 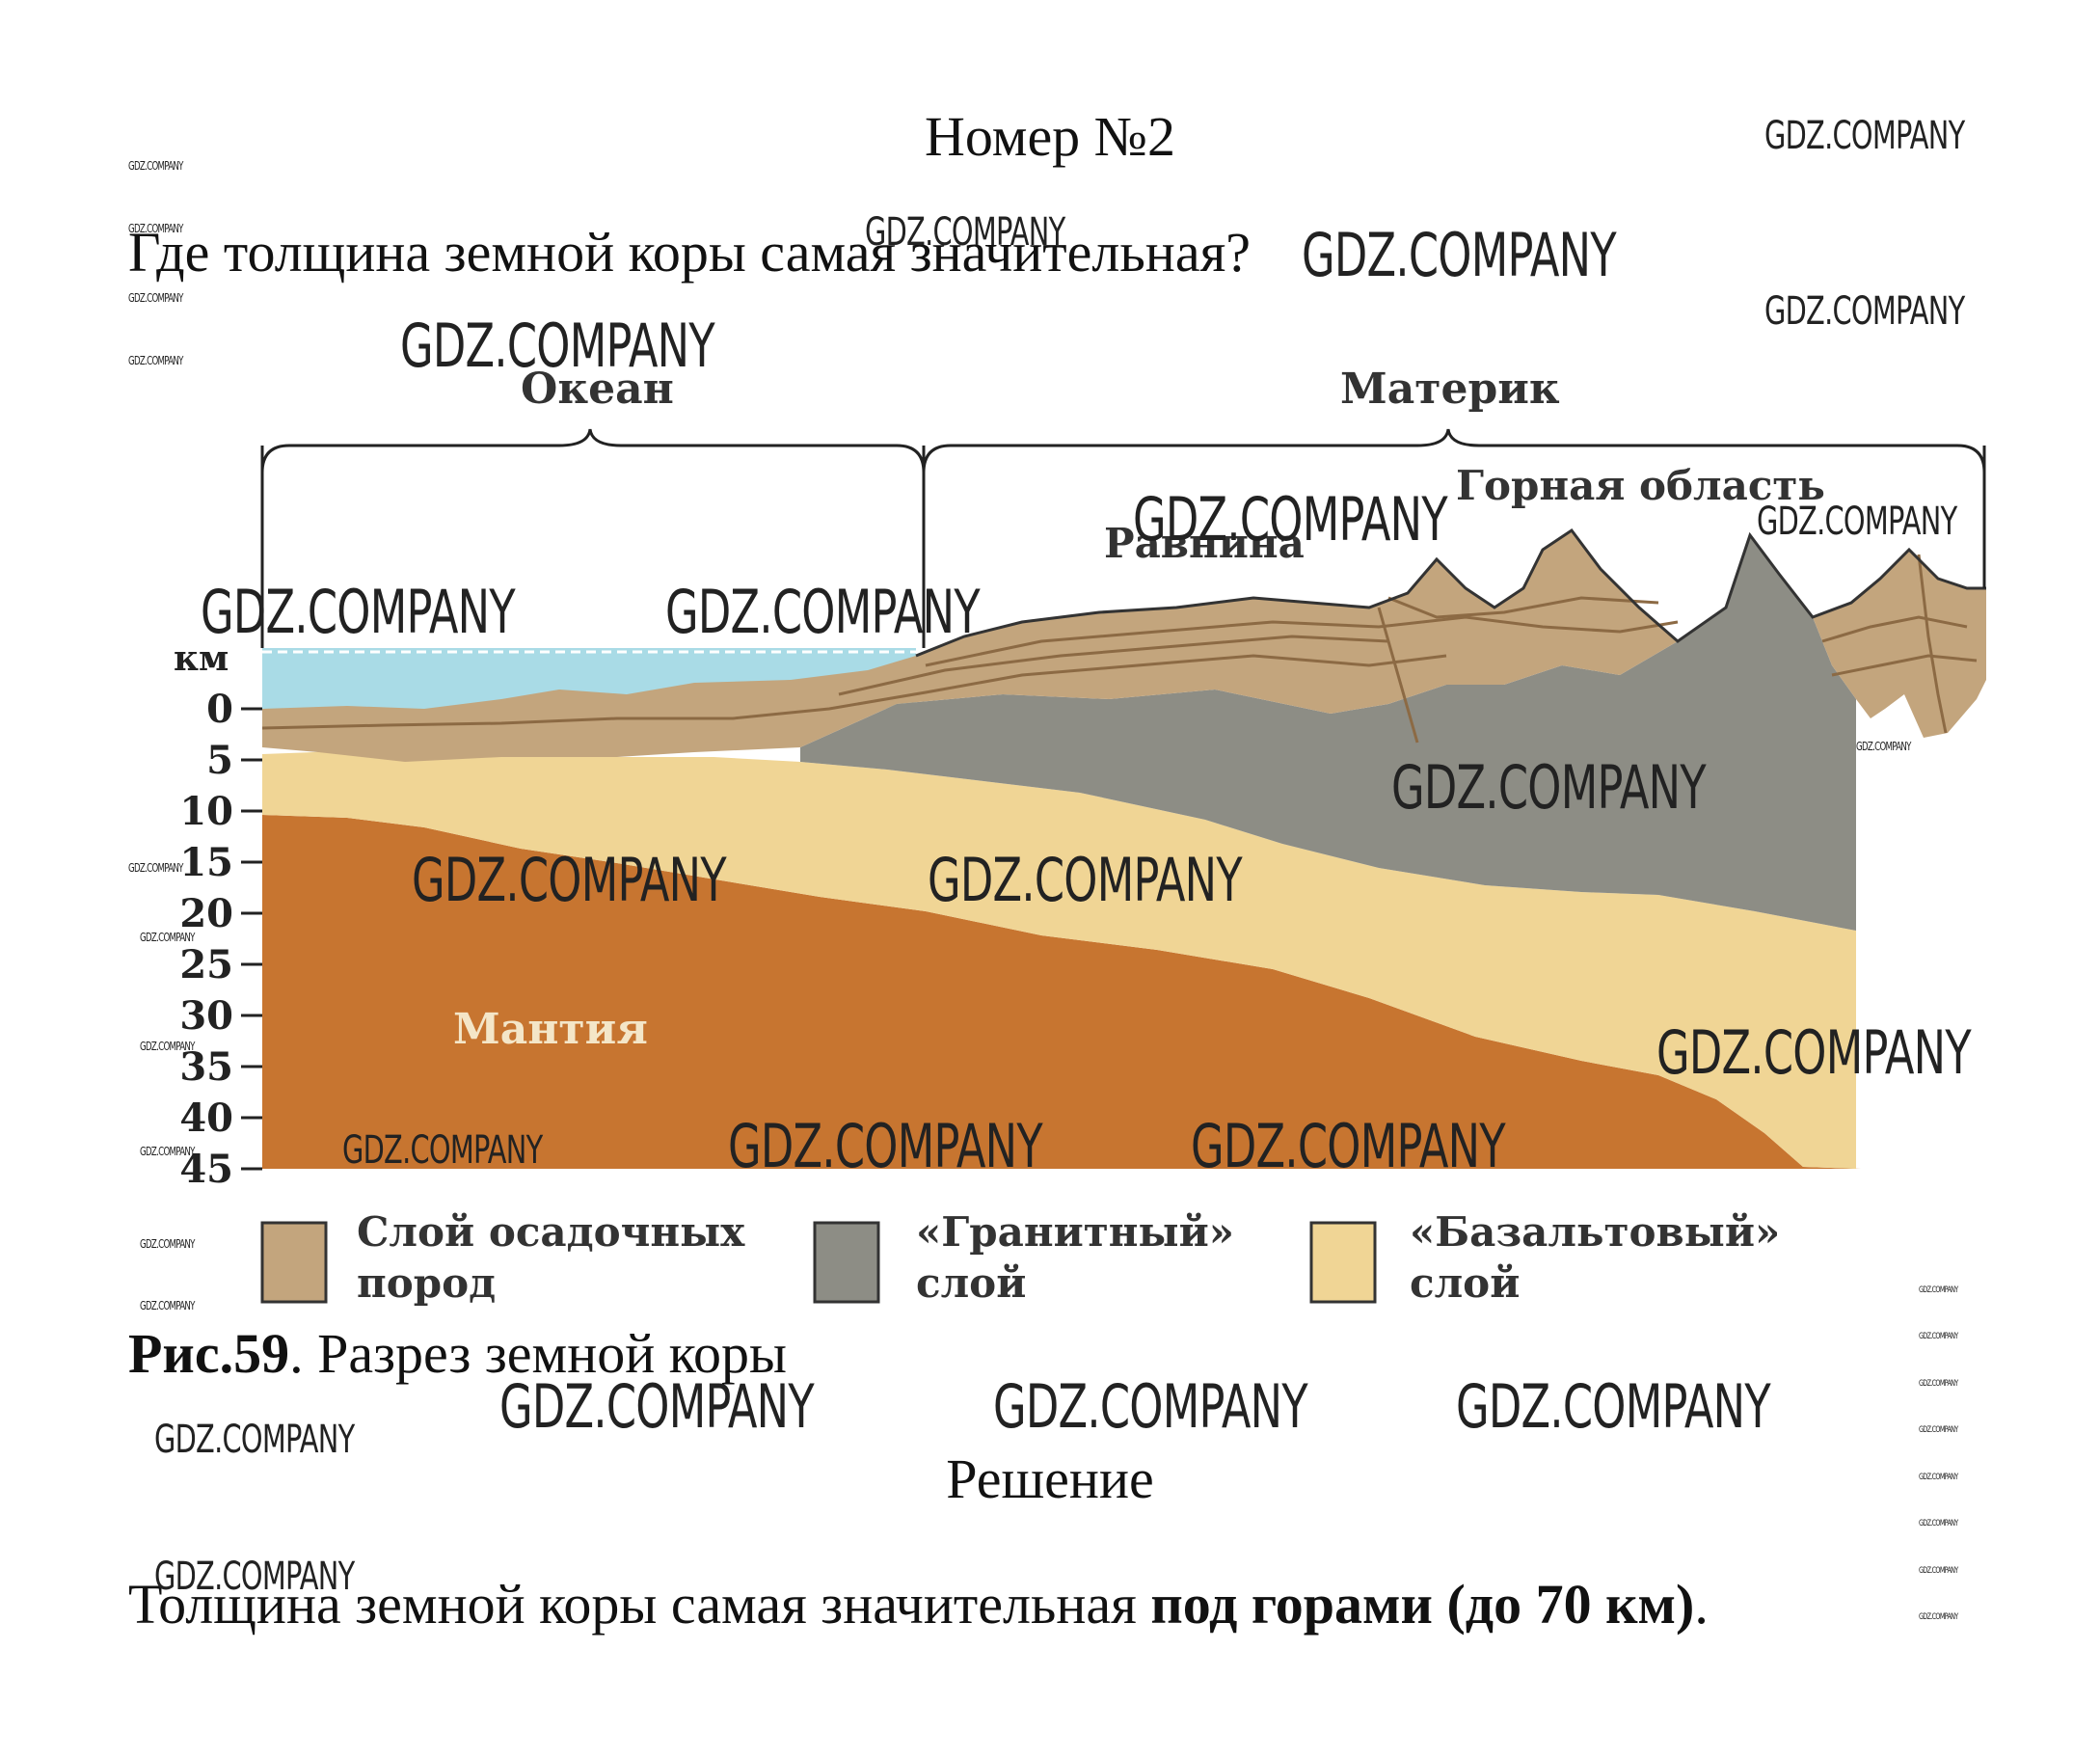 I want to click on continent-bracket, so click(x=1454, y=450).